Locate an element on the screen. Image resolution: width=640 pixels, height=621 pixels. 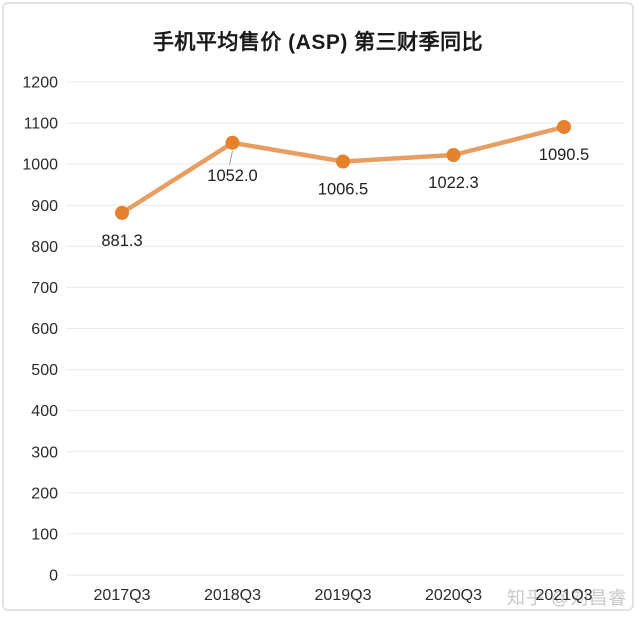
y-tick-label: 900 is located at coordinates (44, 206).